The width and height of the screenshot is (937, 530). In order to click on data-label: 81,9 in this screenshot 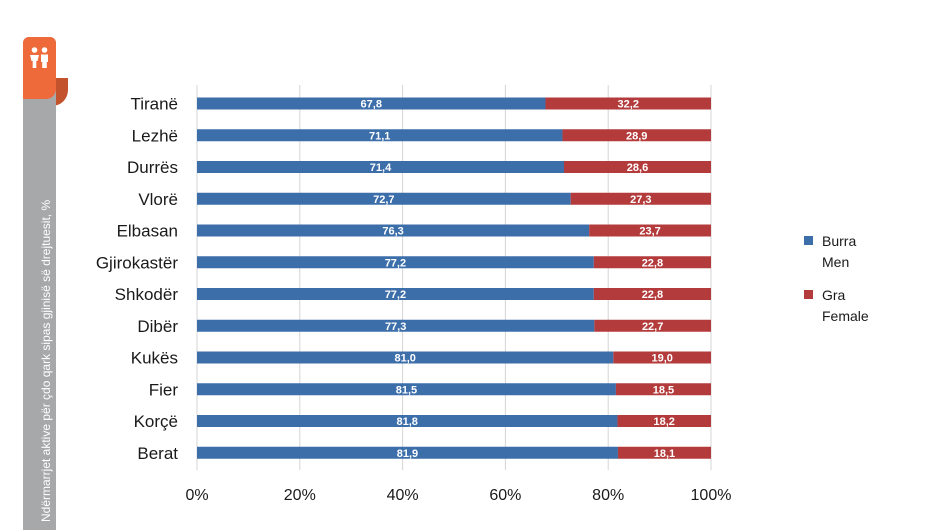, I will do `click(407, 454)`.